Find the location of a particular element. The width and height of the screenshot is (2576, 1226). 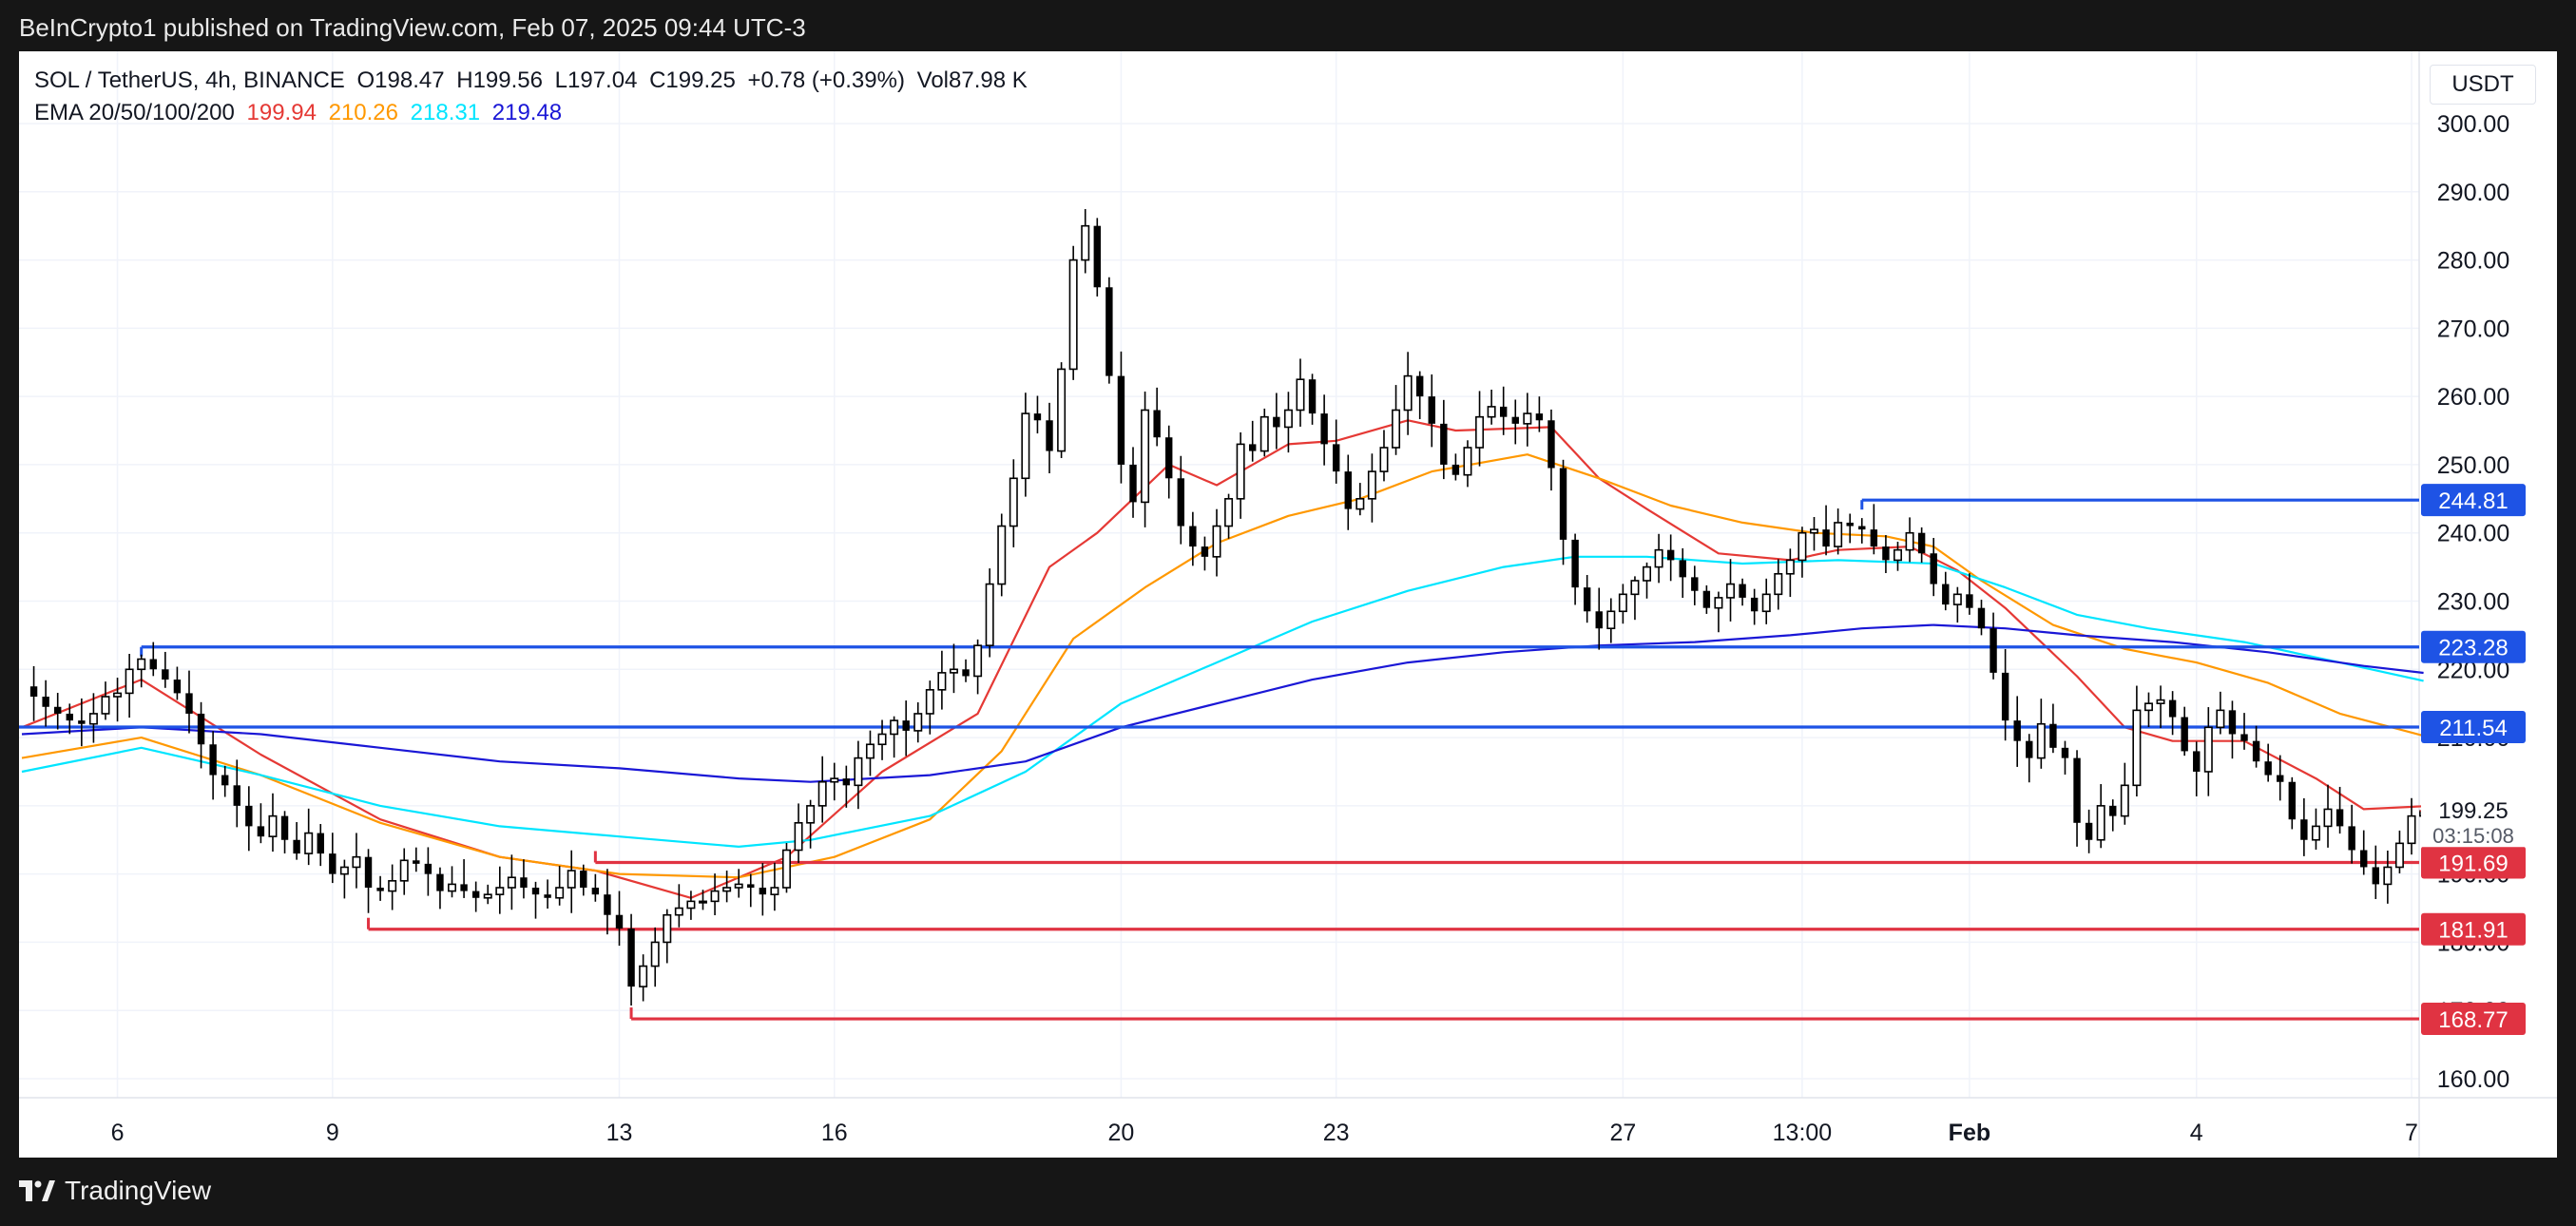

price-tick-label: 290.00 is located at coordinates (2473, 193).